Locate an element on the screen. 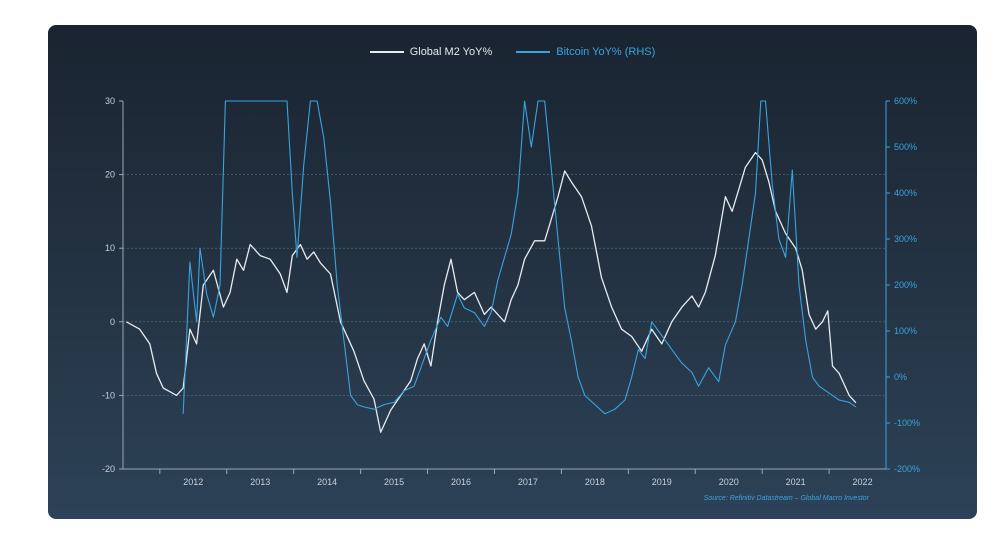 This screenshot has width=1005, height=536. right-tick-label: -100% is located at coordinates (907, 423).